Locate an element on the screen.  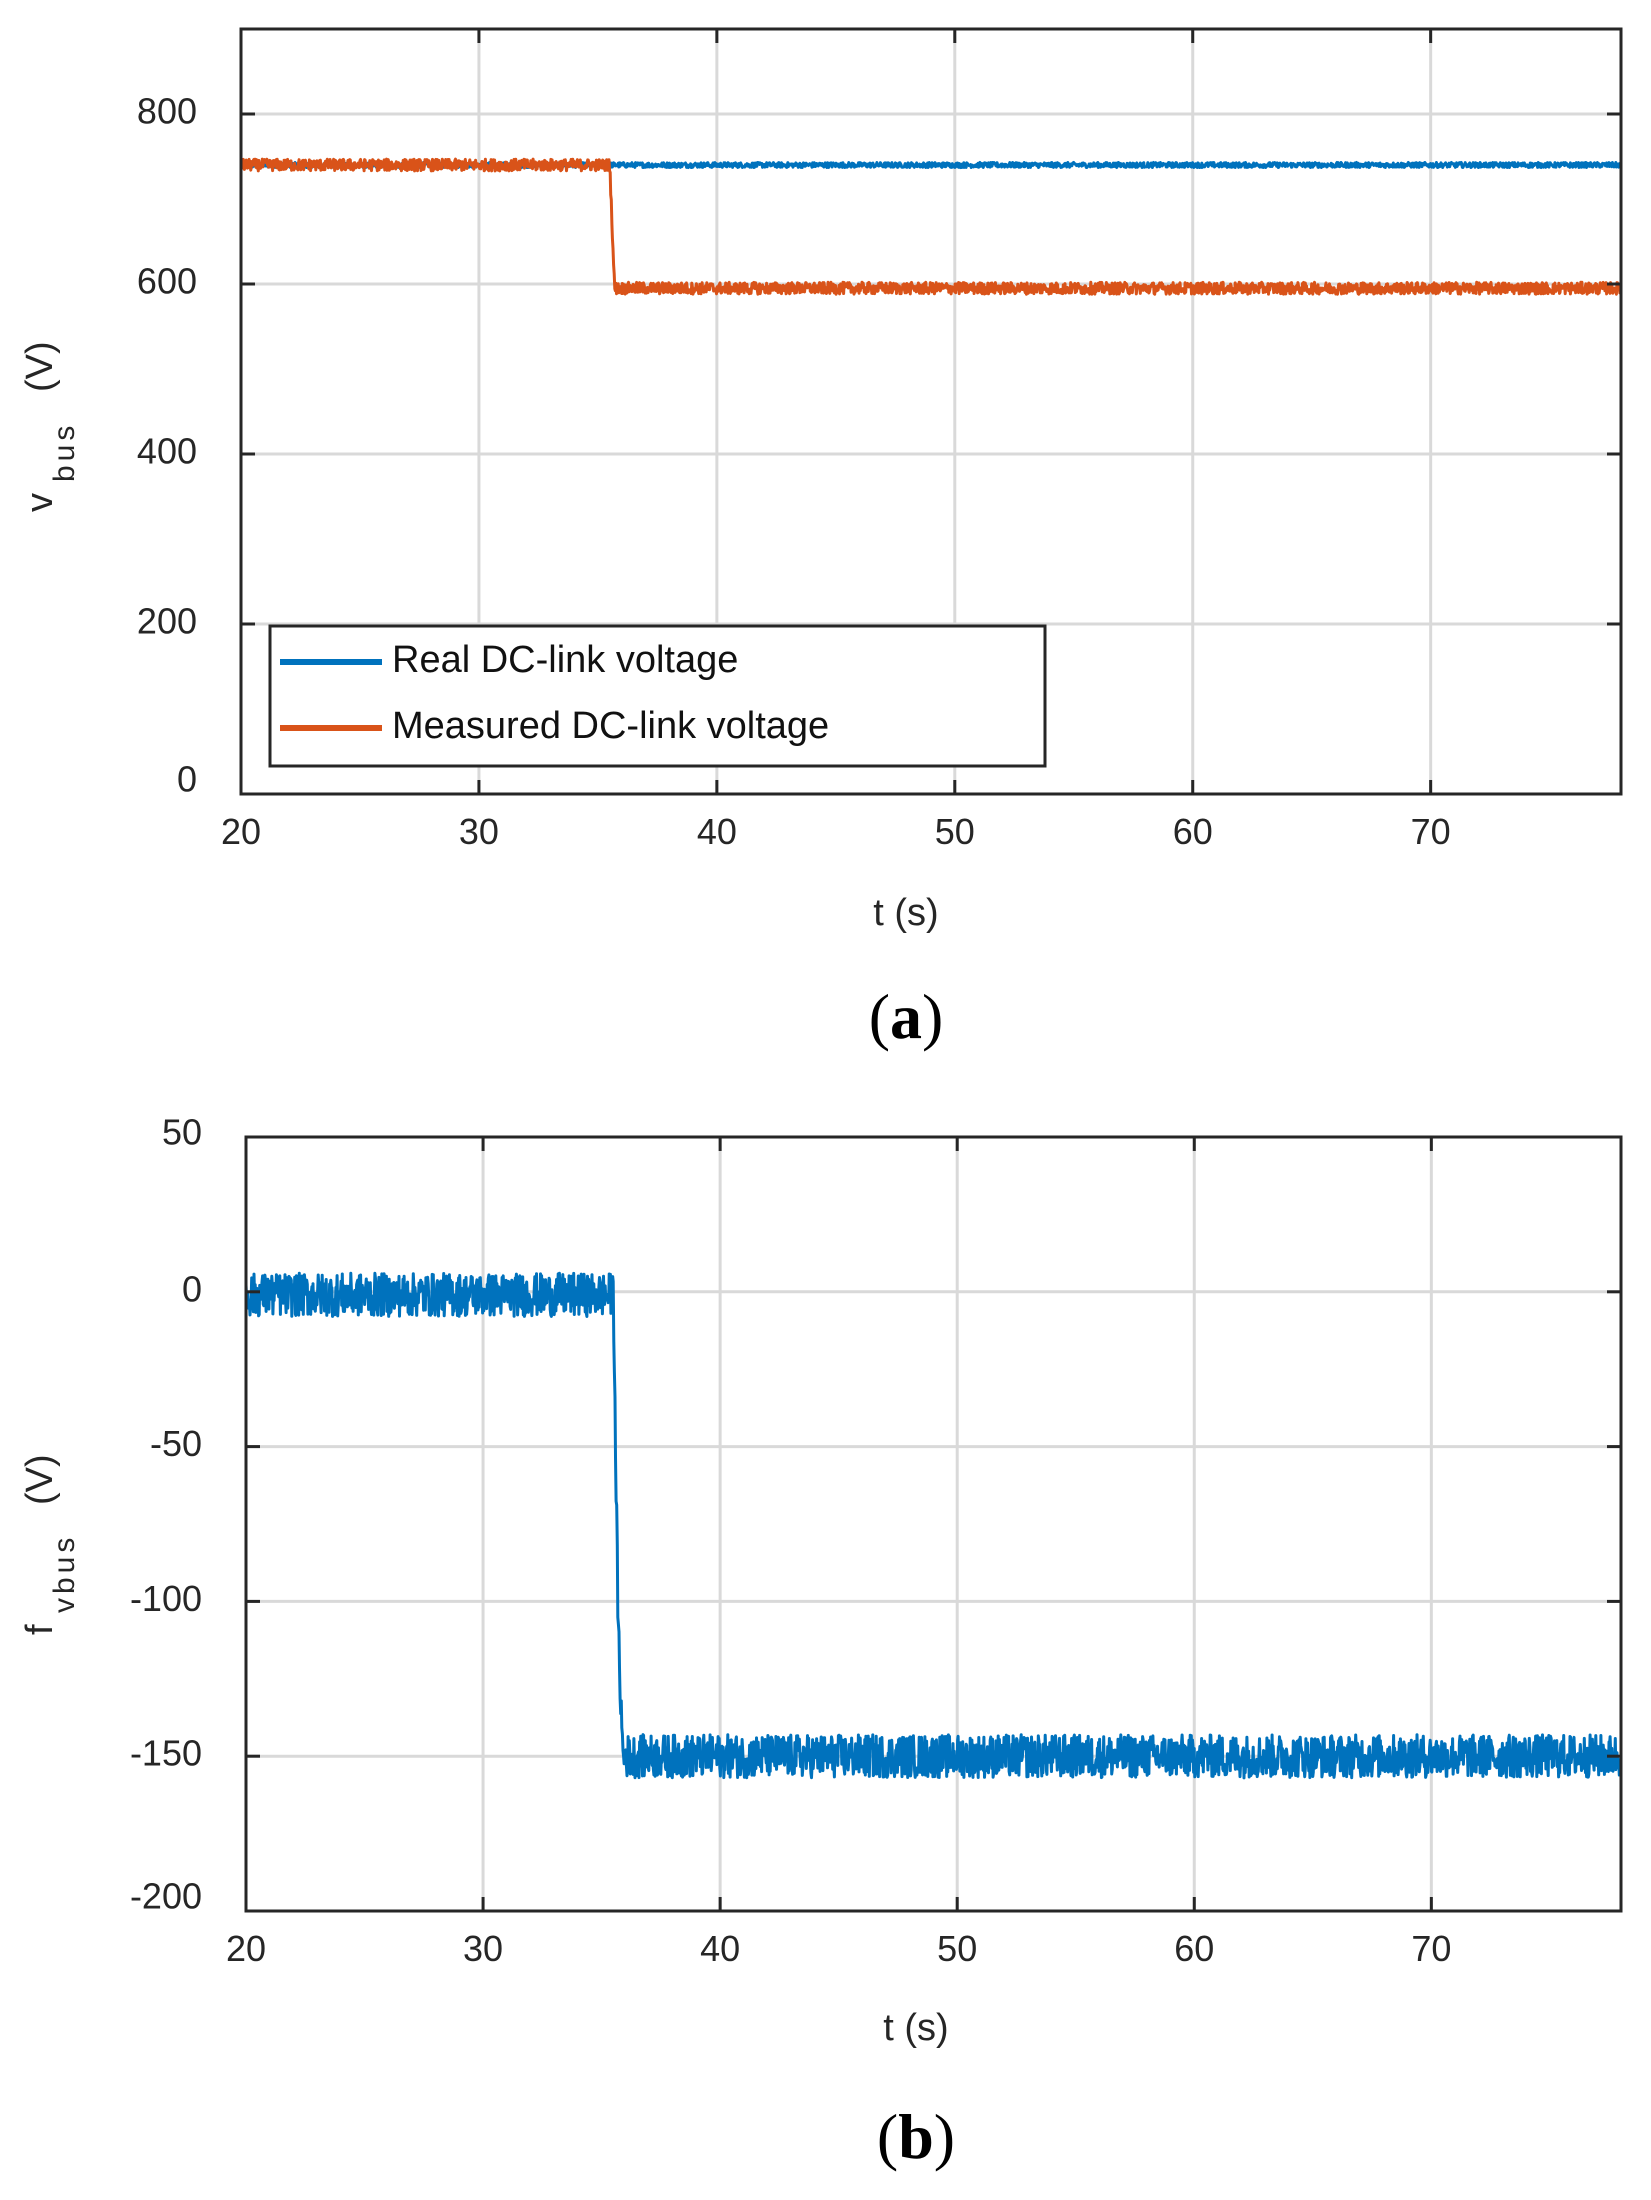
chart-b-y-axis-label: f vbus (V) is located at coordinates (50, 1544).